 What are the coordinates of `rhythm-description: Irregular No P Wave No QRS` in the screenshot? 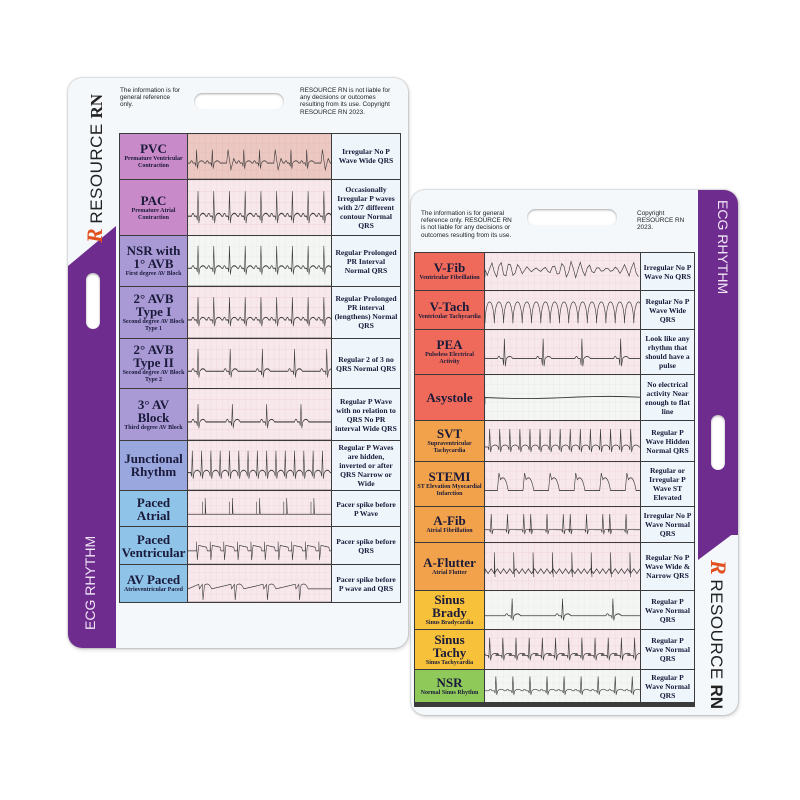 It's located at (667, 271).